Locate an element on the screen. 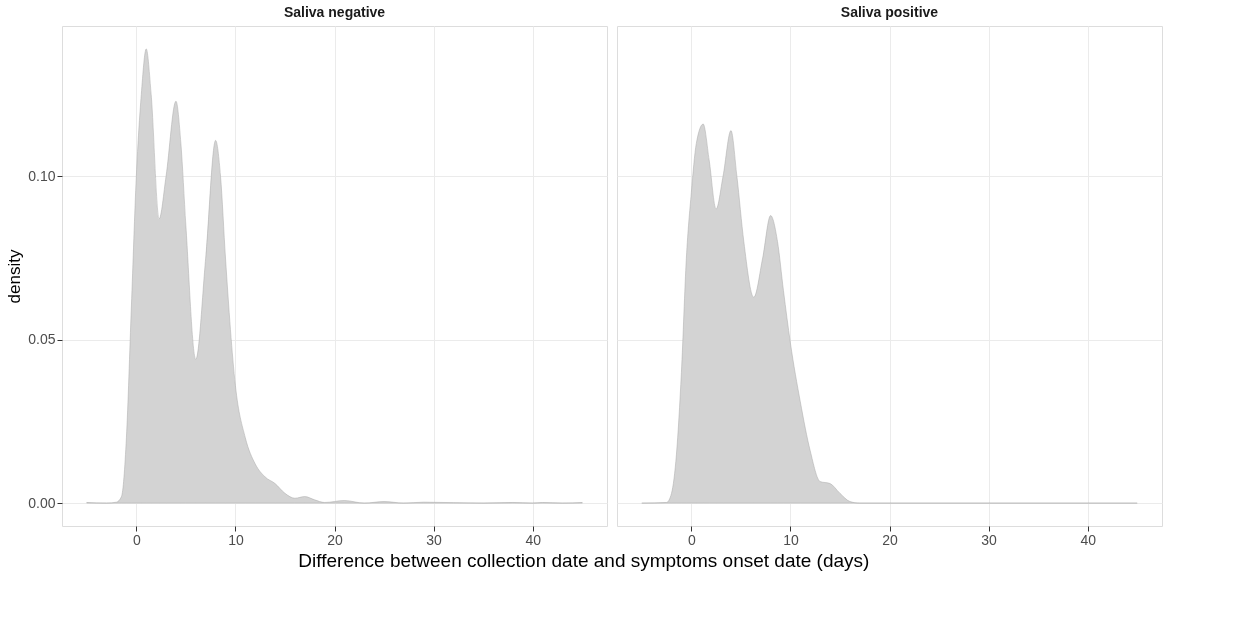 Image resolution: width=1243 pixels, height=625 pixels. chart-title: Saliva negative is located at coordinates (334, 12).